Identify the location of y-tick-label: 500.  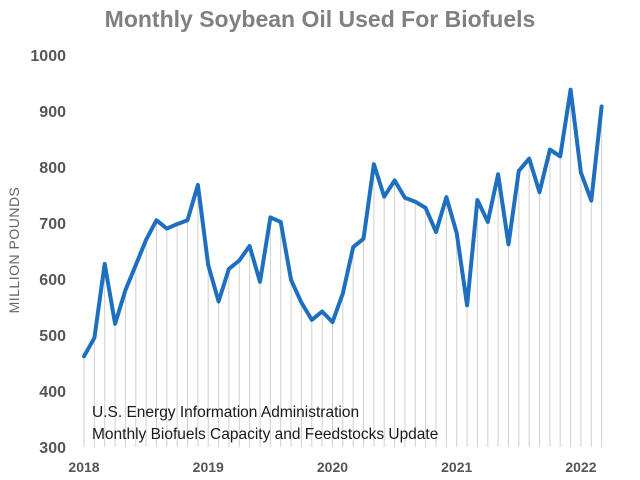
(52, 336).